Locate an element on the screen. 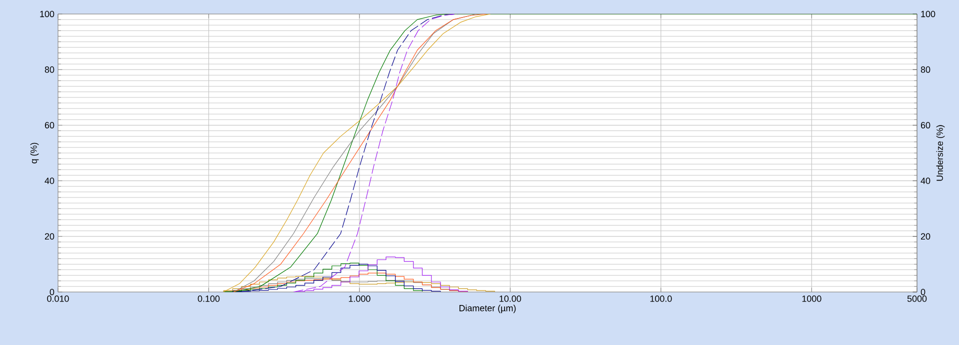 Image resolution: width=959 pixels, height=345 pixels. y-tick-label: 0 is located at coordinates (52, 292).